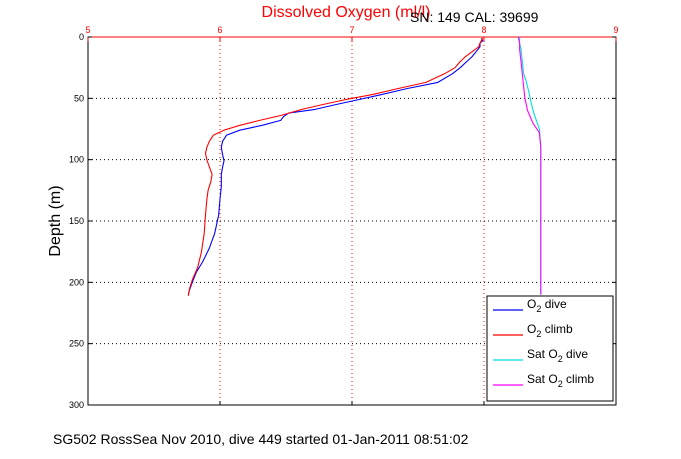 The height and width of the screenshot is (459, 681). What do you see at coordinates (346, 12) in the screenshot?
I see `chart-title: Dissolved Oxygen (ml/l)` at bounding box center [346, 12].